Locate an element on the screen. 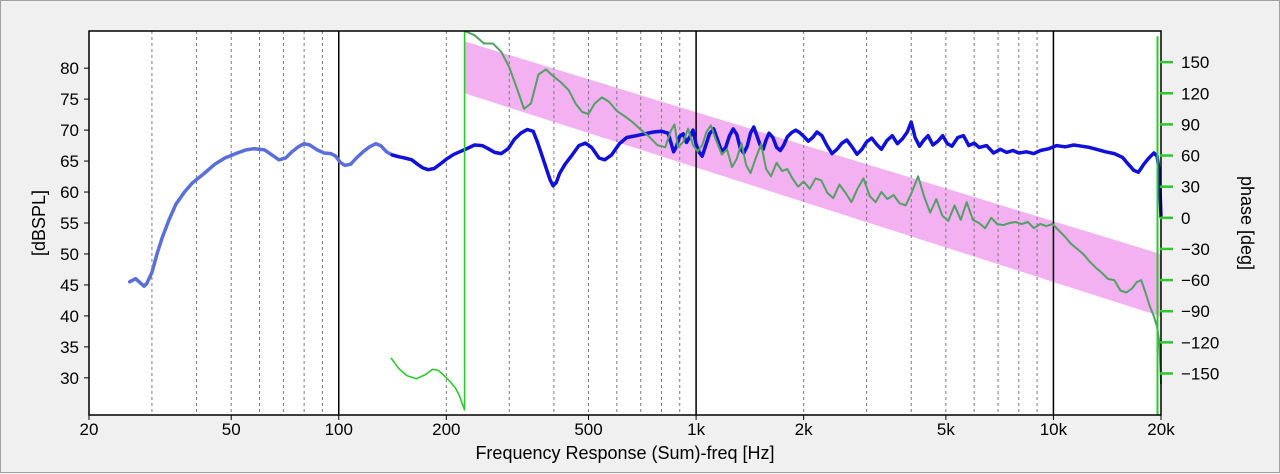 Image resolution: width=1280 pixels, height=474 pixels. x-tick-label: 10k is located at coordinates (1054, 429).